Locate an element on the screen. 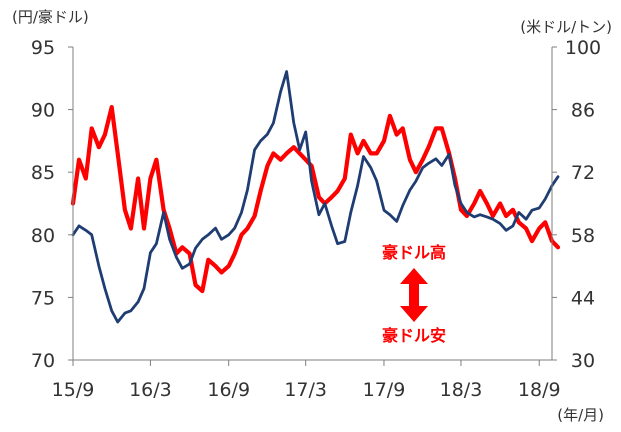 This screenshot has width=621, height=432. right-axis-unit-label: (米ドル/トン) is located at coordinates (566, 27).